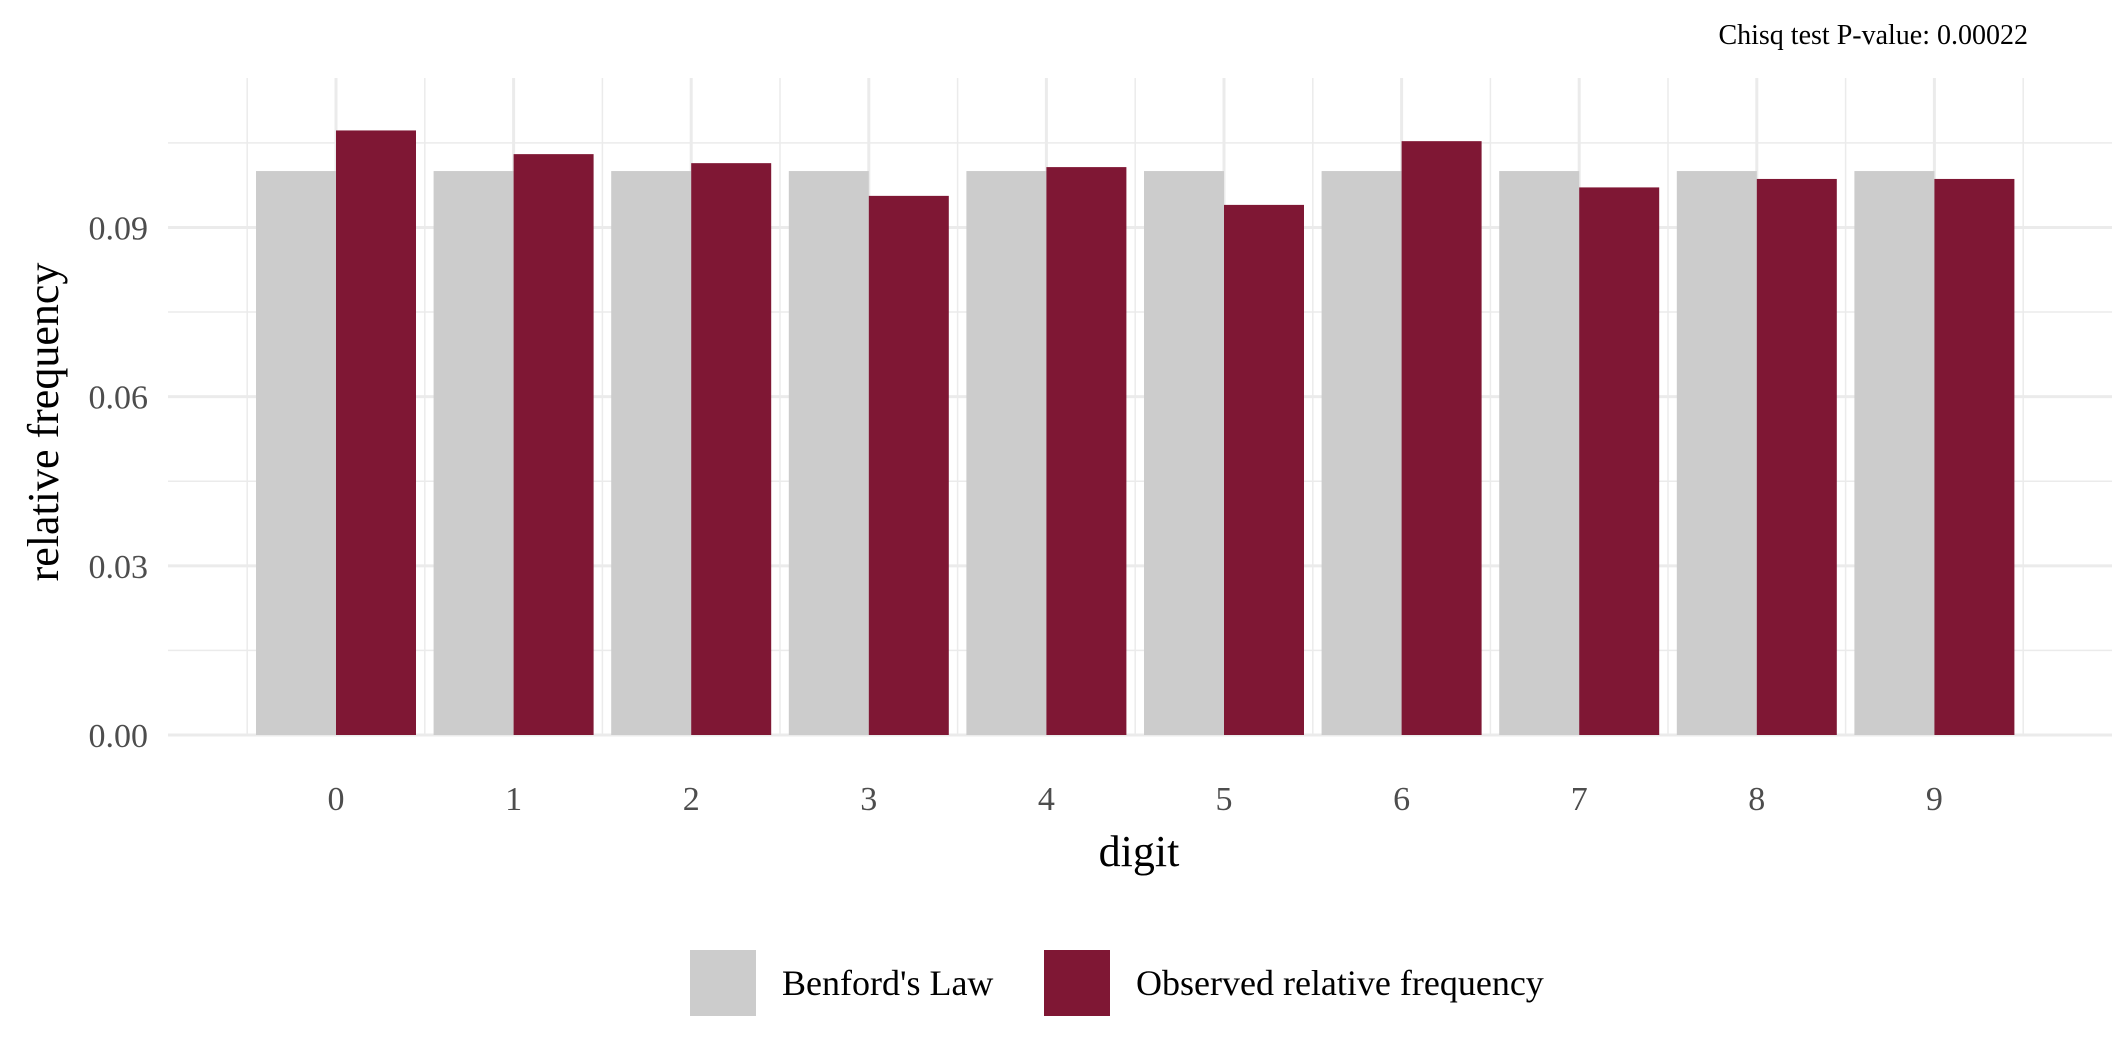  I want to click on x-tick-label: 1, so click(513, 799).